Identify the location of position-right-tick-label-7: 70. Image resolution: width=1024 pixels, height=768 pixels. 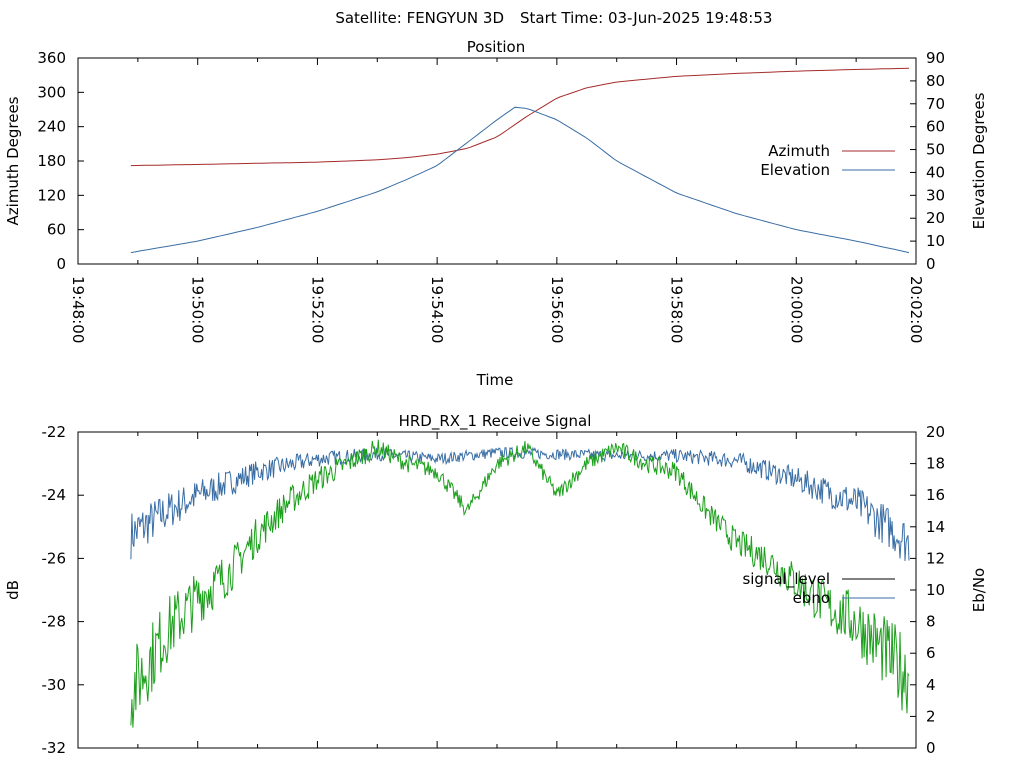
(935, 104).